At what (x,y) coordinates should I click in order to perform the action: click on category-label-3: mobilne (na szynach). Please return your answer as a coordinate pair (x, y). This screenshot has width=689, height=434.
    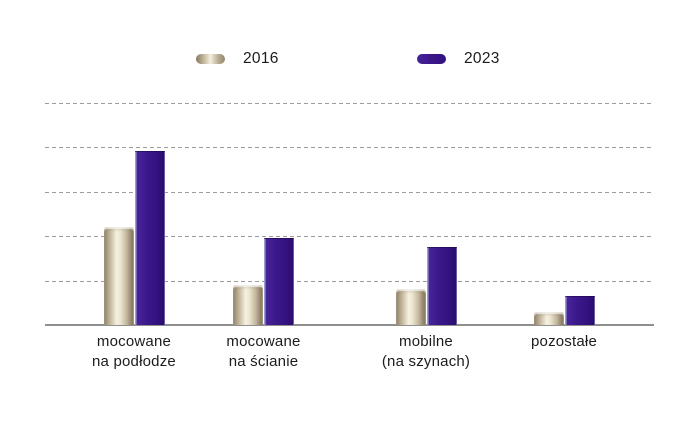
    Looking at the image, I should click on (426, 351).